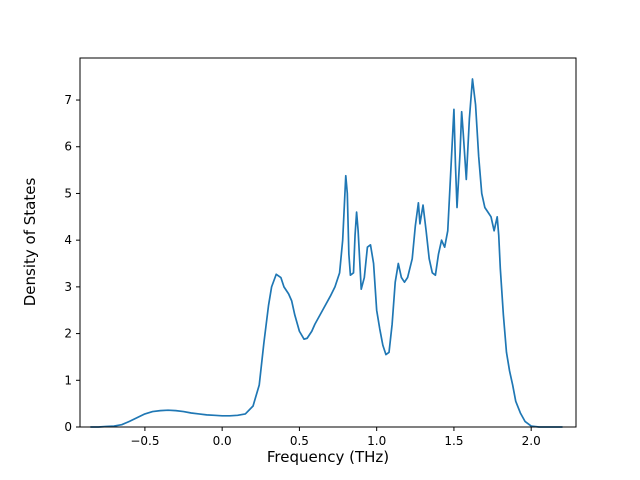  I want to click on x-axis-label: Frequency (THz), so click(328, 457).